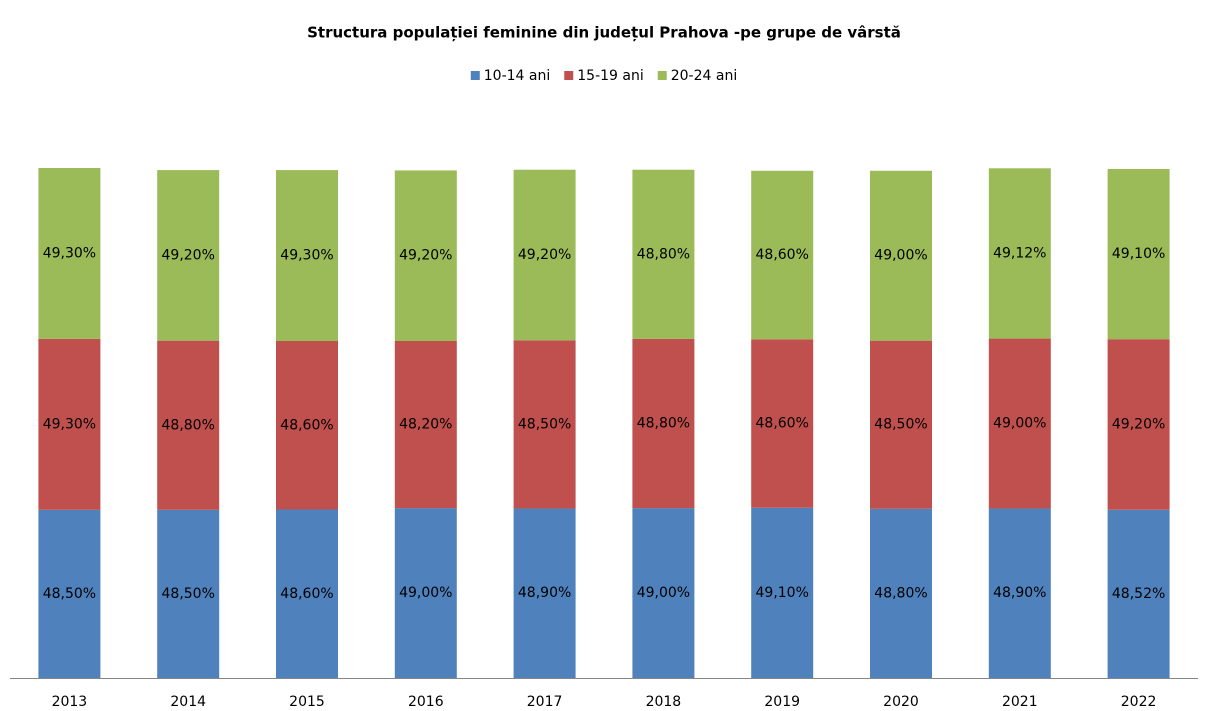 The image size is (1208, 711). What do you see at coordinates (307, 702) in the screenshot?
I see `x-tick-label: 2015` at bounding box center [307, 702].